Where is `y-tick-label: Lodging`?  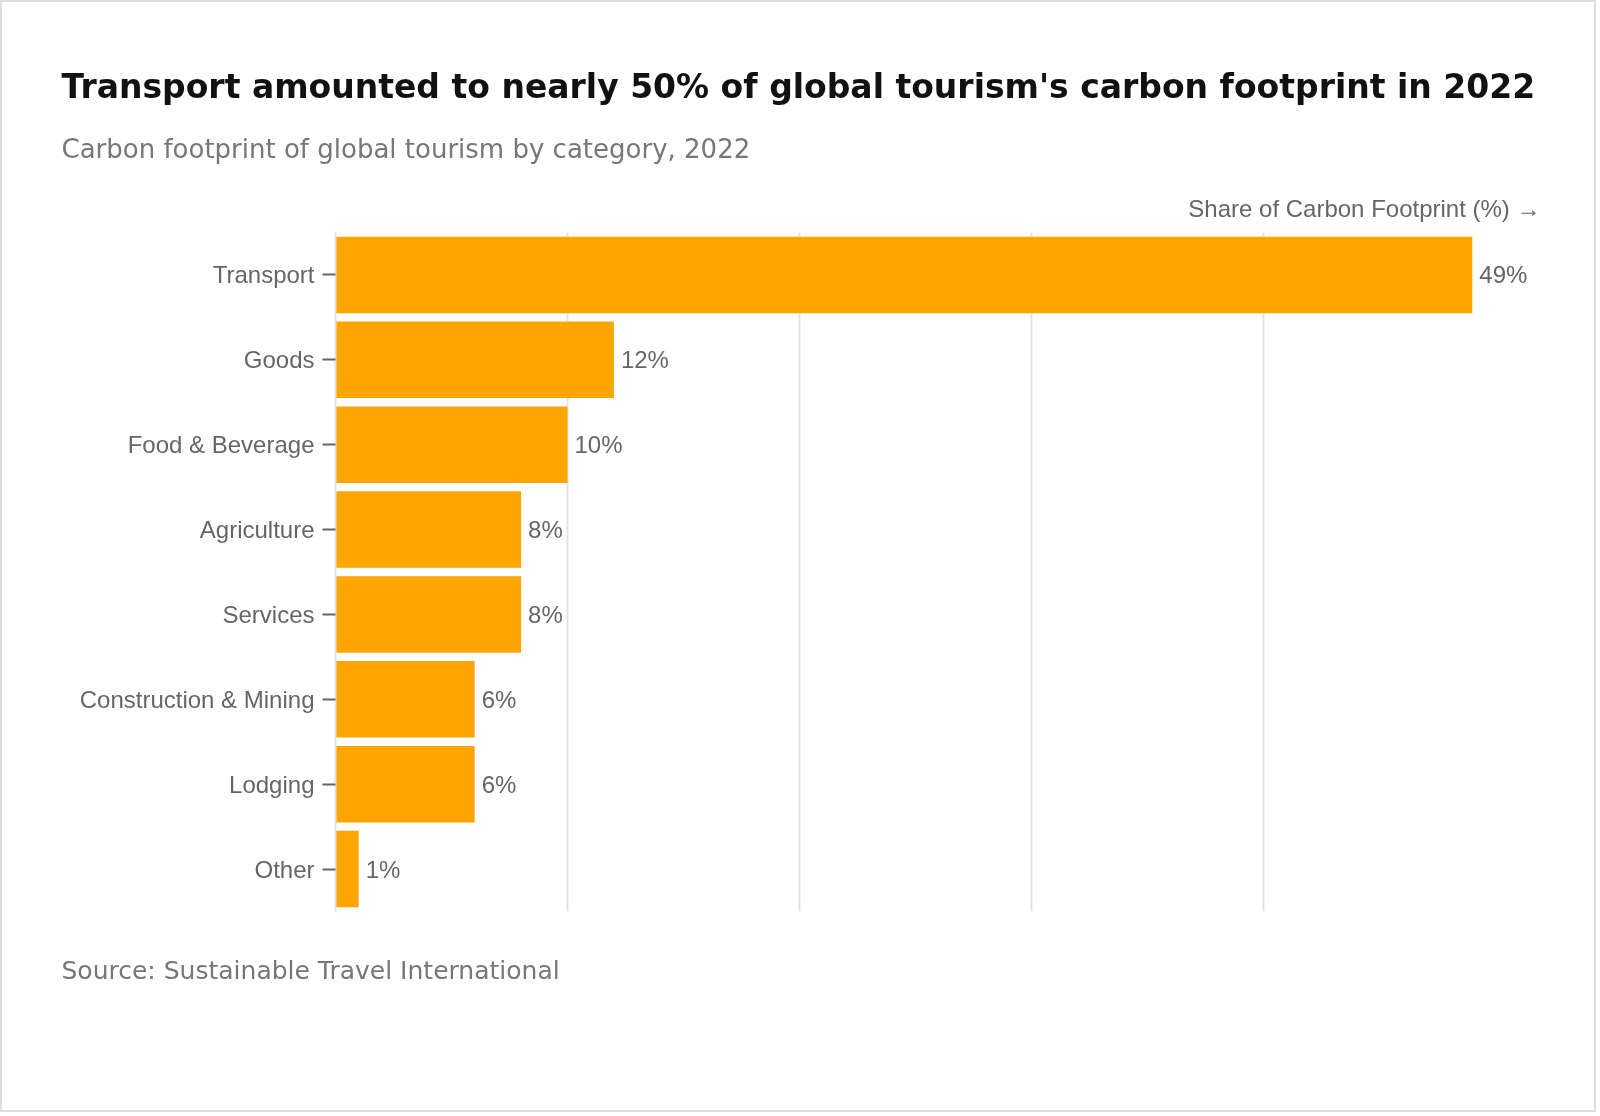
y-tick-label: Lodging is located at coordinates (272, 784).